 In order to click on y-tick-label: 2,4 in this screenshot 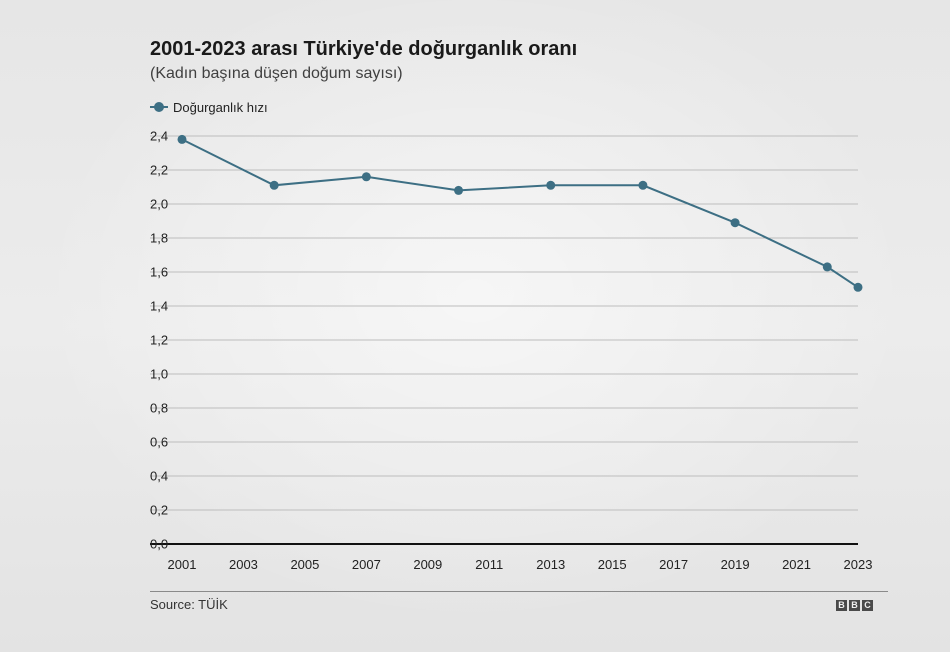, I will do `click(159, 136)`.